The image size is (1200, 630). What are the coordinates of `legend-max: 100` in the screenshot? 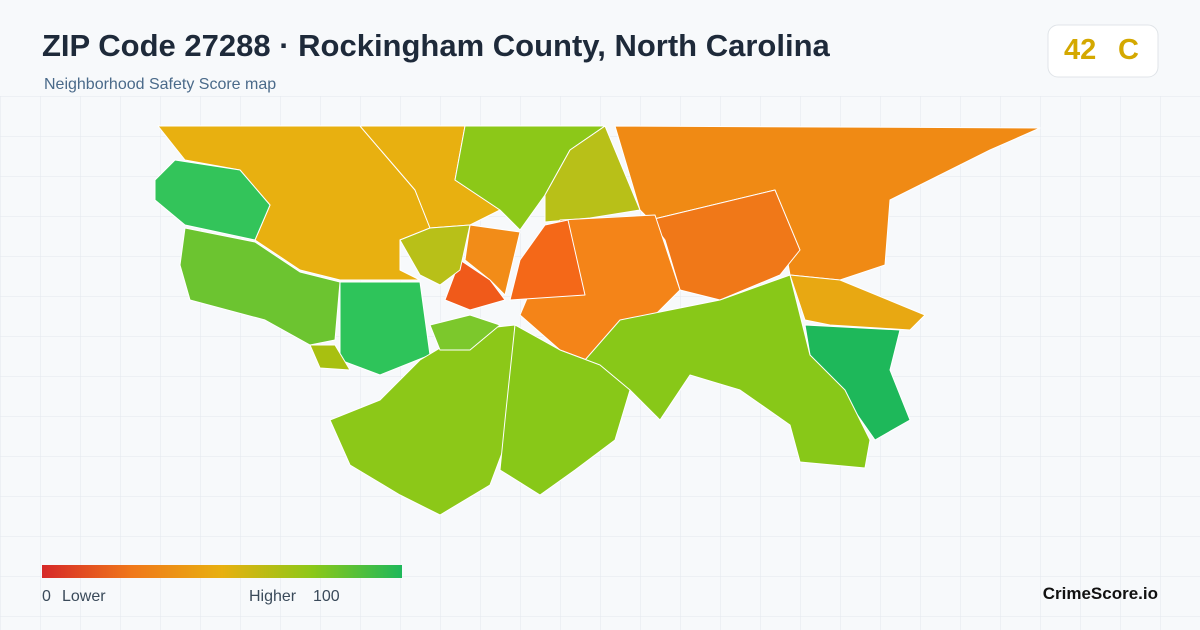 It's located at (326, 596).